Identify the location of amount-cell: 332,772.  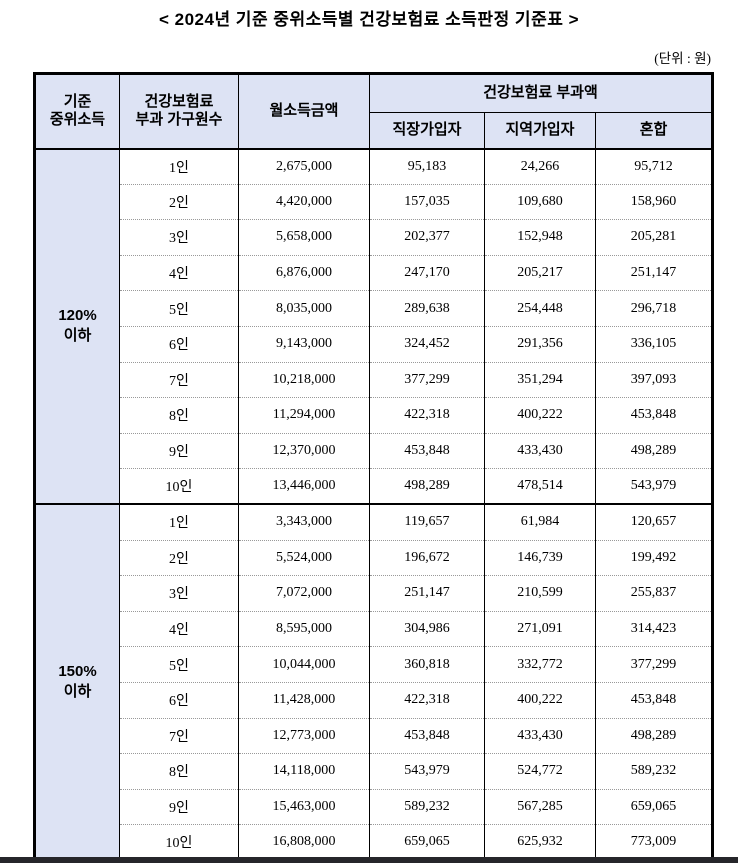
(540, 664).